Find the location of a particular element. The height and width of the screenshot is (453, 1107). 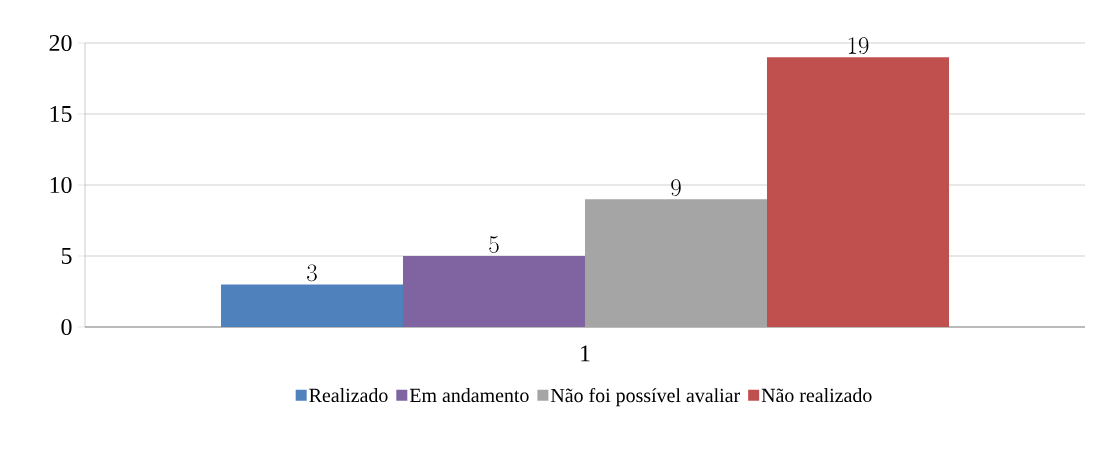

y-tick-label: 5 is located at coordinates (66, 256).